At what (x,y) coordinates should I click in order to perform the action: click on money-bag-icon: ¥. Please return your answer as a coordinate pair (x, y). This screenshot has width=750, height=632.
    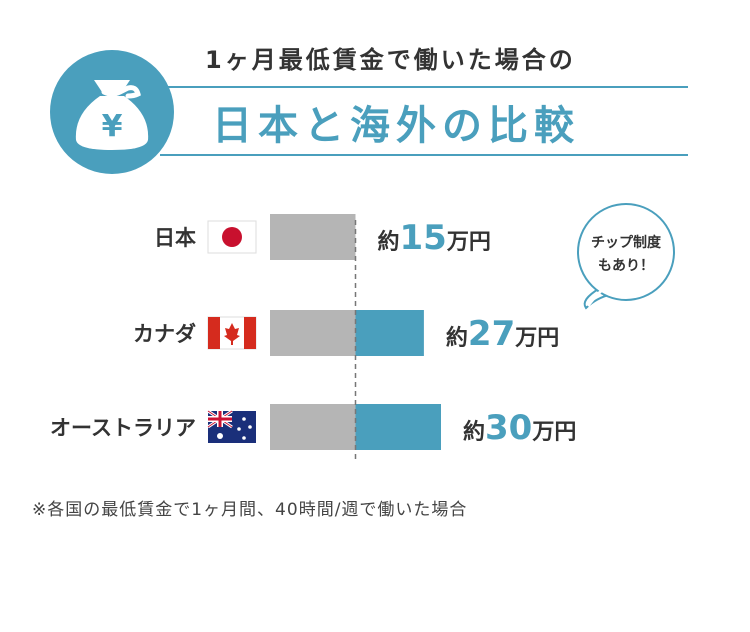
    Looking at the image, I should click on (112, 115).